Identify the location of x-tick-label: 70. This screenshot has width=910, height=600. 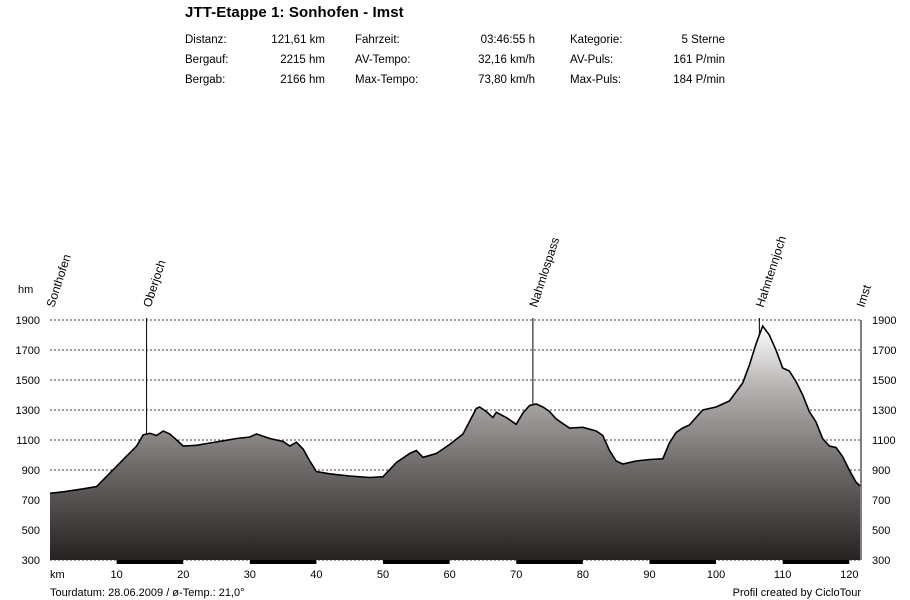
(516, 575).